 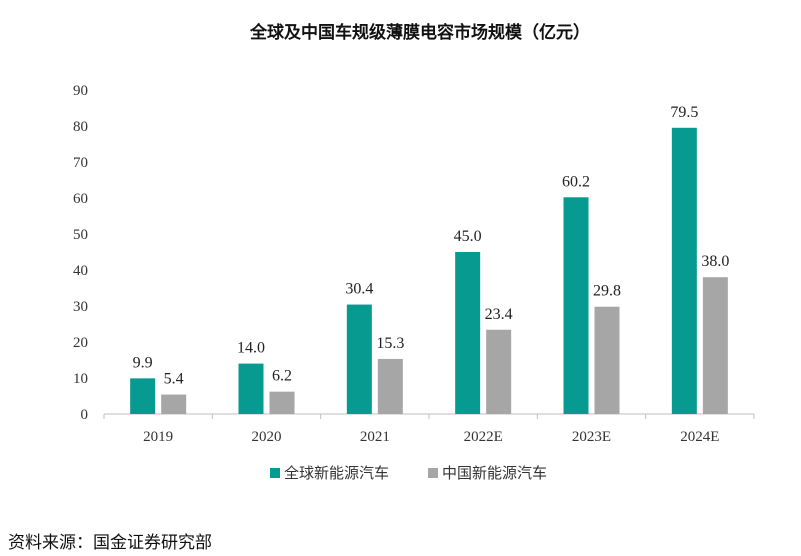 I want to click on legend: 全球新能源汽车 中国新能源汽车, so click(x=408, y=473).